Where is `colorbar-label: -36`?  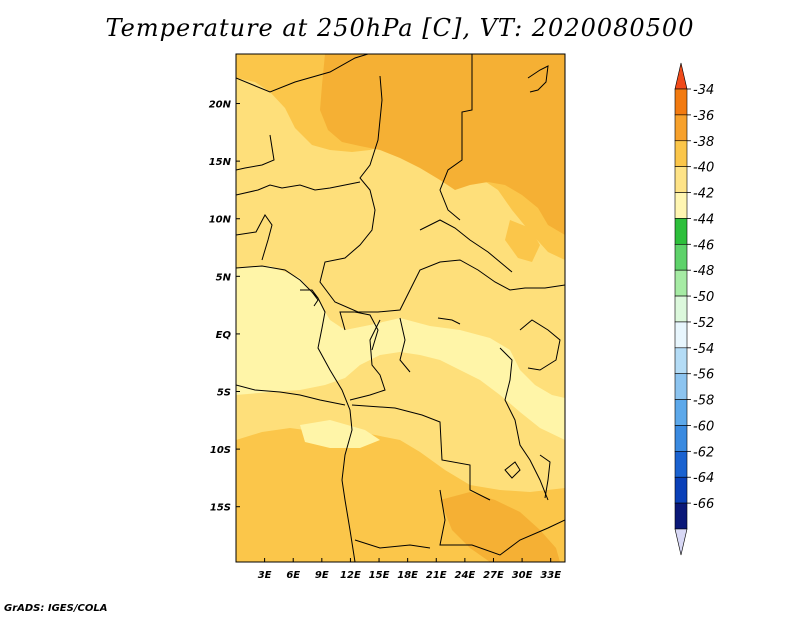
colorbar-label: -36 is located at coordinates (703, 116).